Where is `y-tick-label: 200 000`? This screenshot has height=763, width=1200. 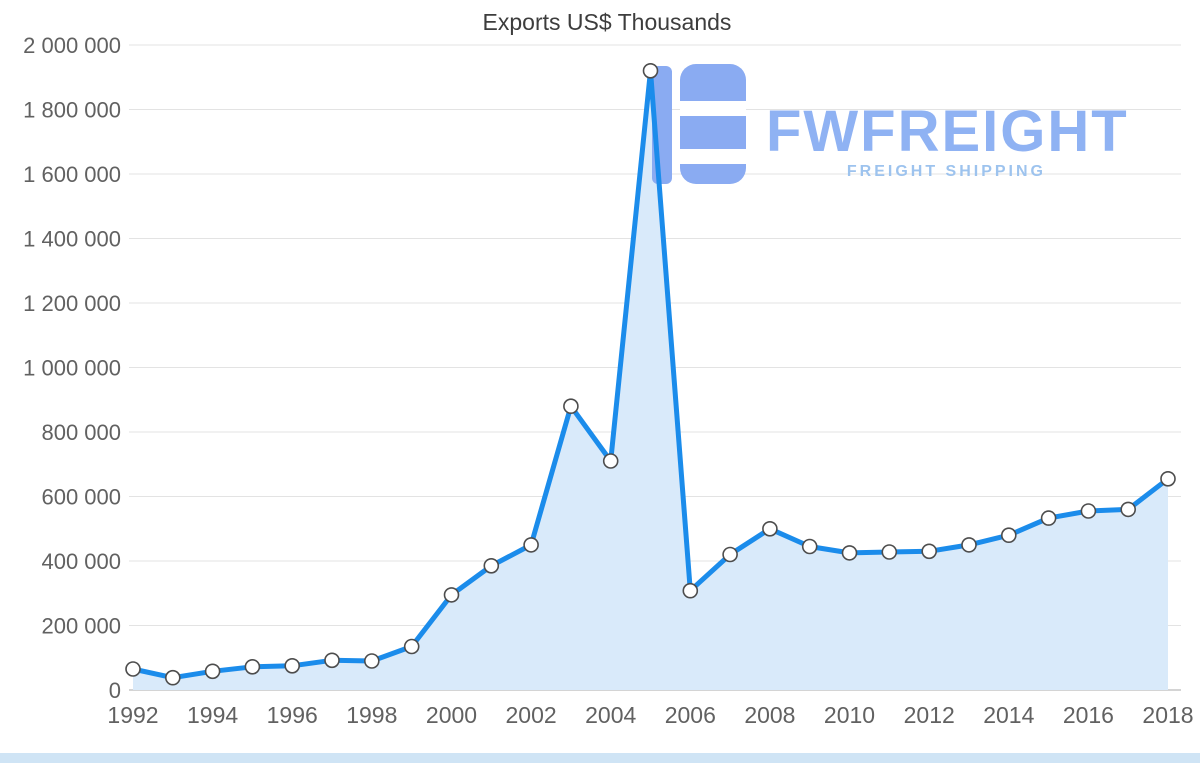 y-tick-label: 200 000 is located at coordinates (81, 626).